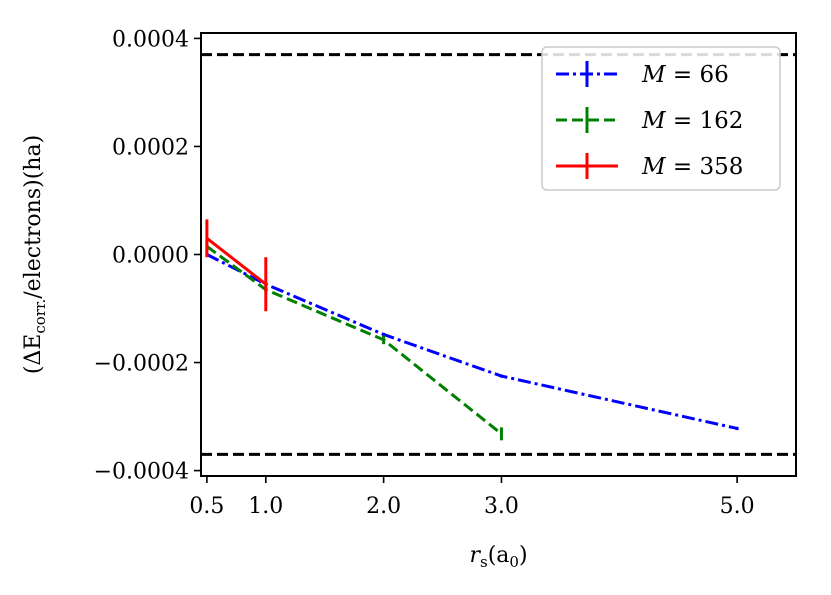 The image size is (831, 595). I want to click on y-tick-label-4: −0.0004, so click(141, 472).